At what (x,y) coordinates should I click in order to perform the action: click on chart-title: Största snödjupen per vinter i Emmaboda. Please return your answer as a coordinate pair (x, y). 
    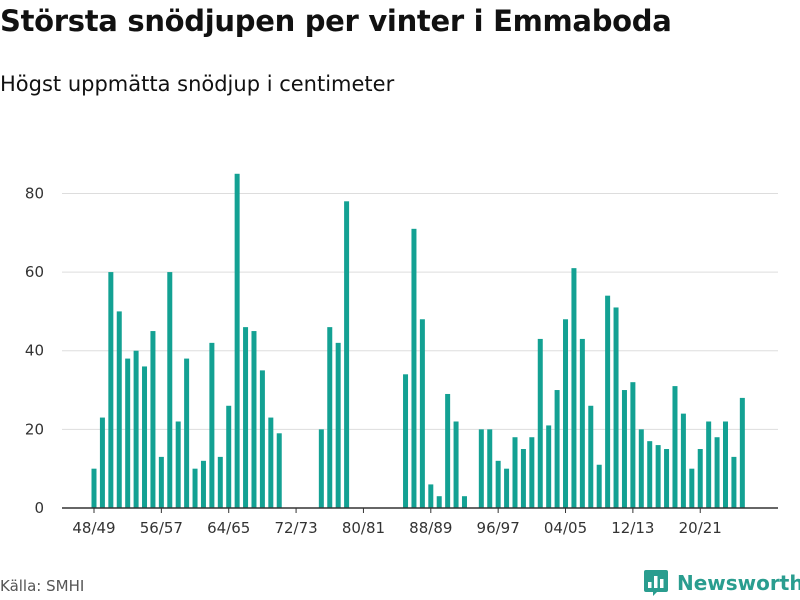
    Looking at the image, I should click on (336, 21).